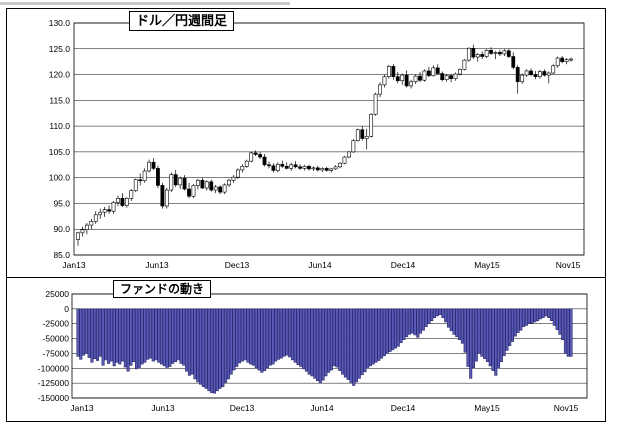 This screenshot has width=640, height=427. I want to click on fund-x-tick-label: Jun13, so click(162, 408).